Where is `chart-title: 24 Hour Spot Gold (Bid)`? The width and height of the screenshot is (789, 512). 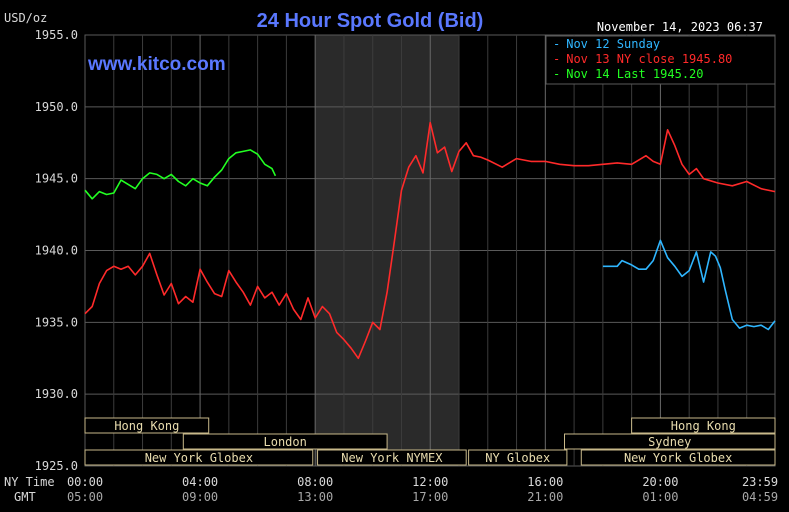
chart-title: 24 Hour Spot Gold (Bid) is located at coordinates (370, 21).